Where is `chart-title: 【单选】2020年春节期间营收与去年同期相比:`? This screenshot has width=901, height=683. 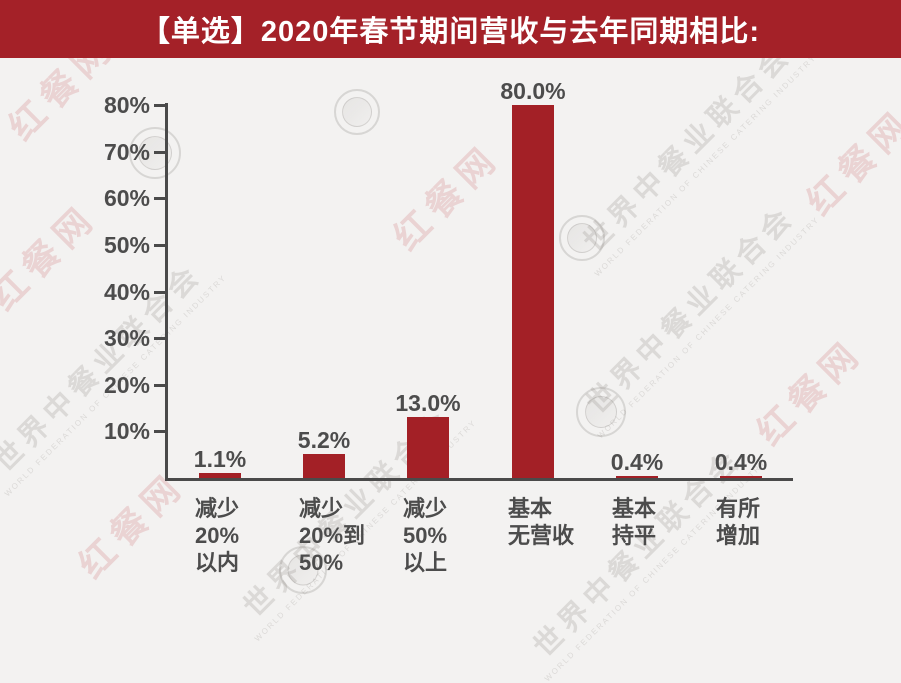
chart-title: 【单选】2020年春节期间营收与去年同期相比: is located at coordinates (450, 32).